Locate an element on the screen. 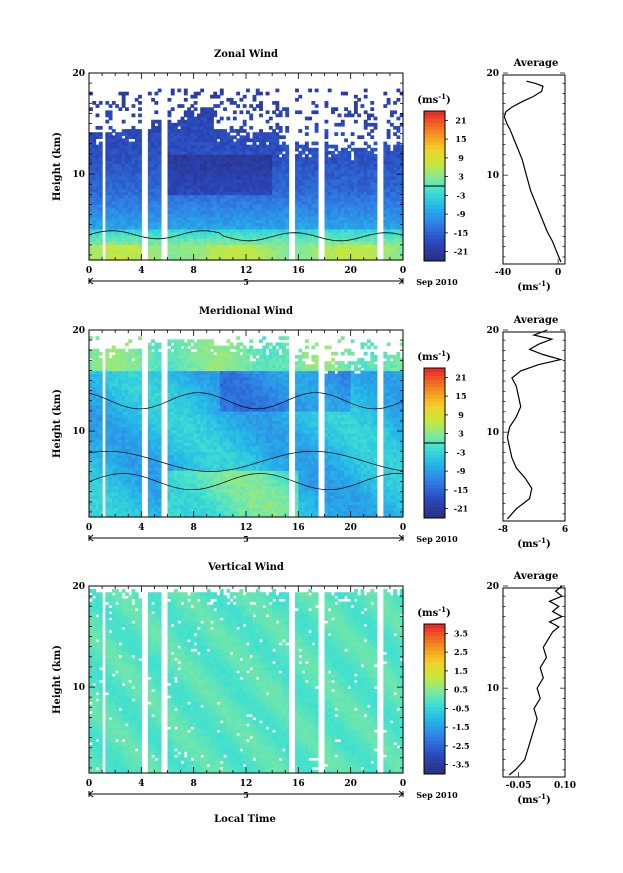  colorbar-tick-label: -0.5 is located at coordinates (460, 708).